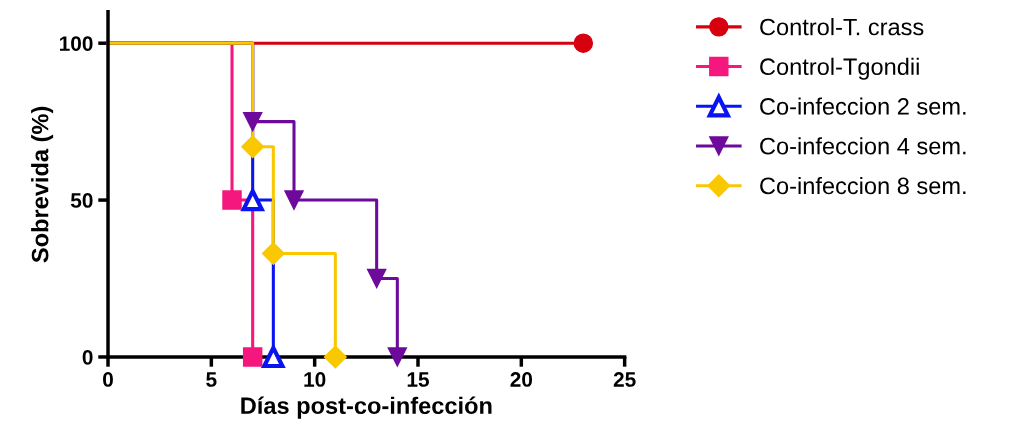 The image size is (1019, 438). I want to click on x-tick-label: 10, so click(315, 379).